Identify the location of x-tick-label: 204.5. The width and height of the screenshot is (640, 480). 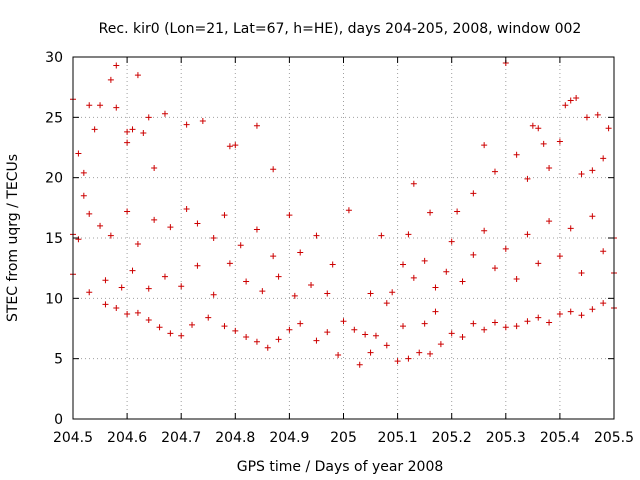
(73, 438).